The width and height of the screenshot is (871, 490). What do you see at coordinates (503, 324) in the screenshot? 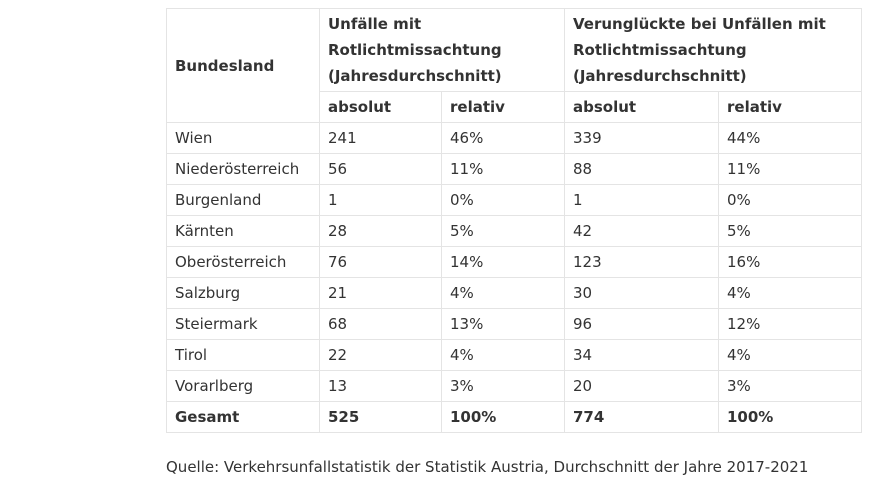
I see `value-cell: 13%` at bounding box center [503, 324].